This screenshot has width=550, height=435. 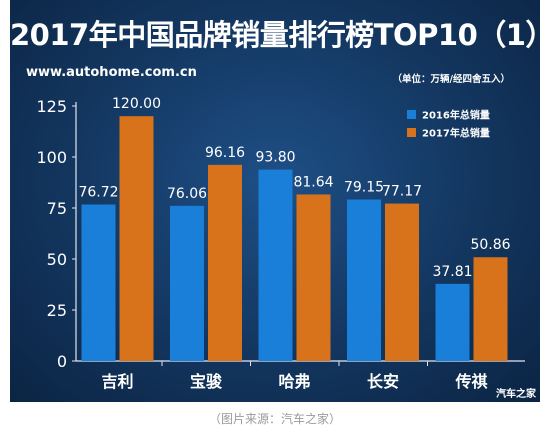 I want to click on x-category-label: 传祺, so click(x=470, y=381).